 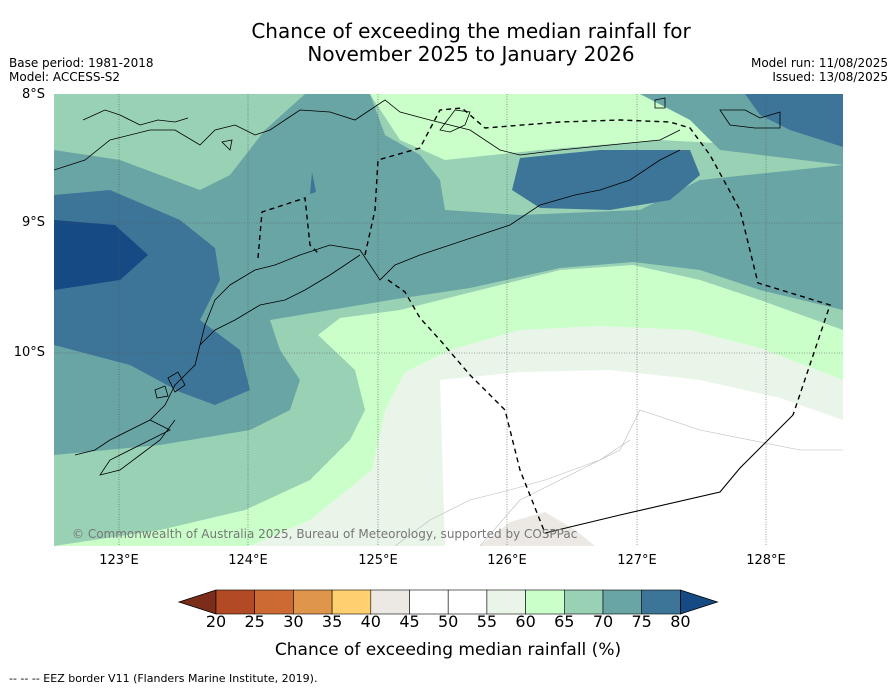 What do you see at coordinates (507, 560) in the screenshot?
I see `lon-label-126e: 126°E` at bounding box center [507, 560].